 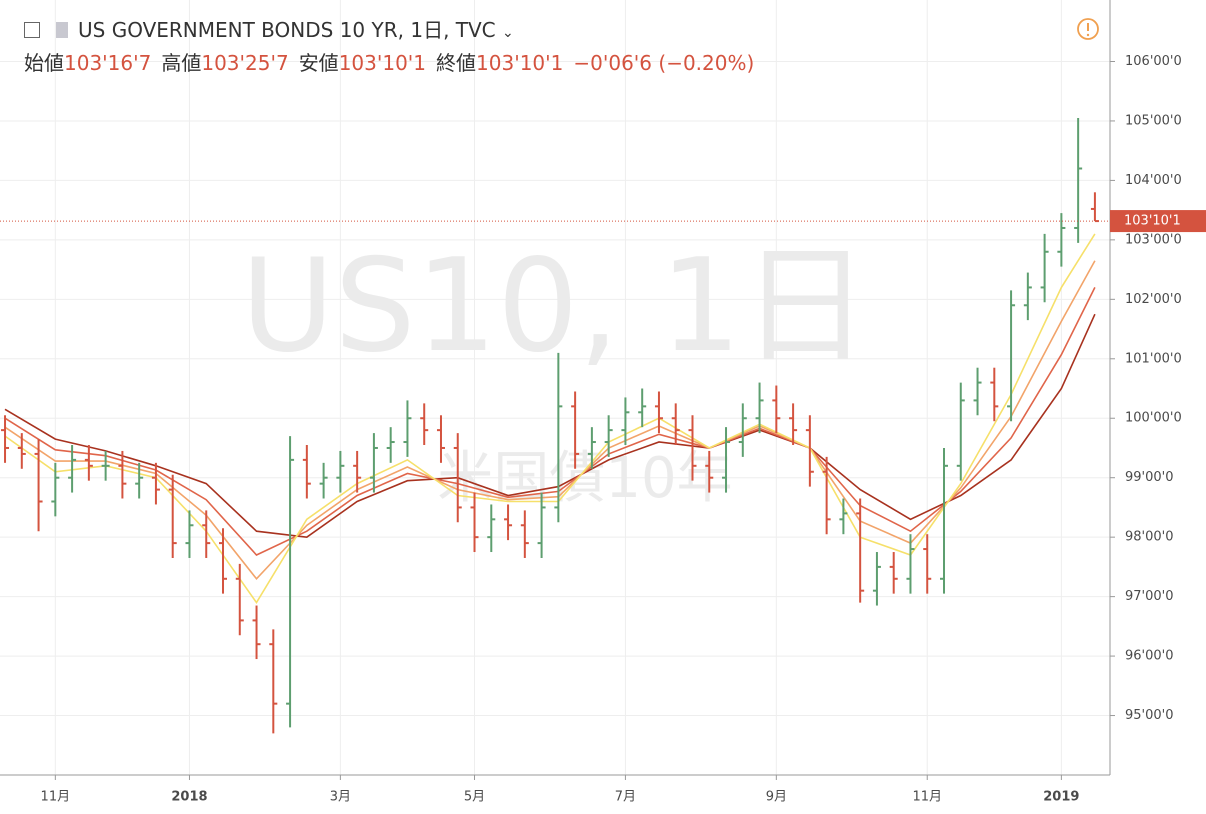 What do you see at coordinates (1088, 29) in the screenshot?
I see `alert-icon` at bounding box center [1088, 29].